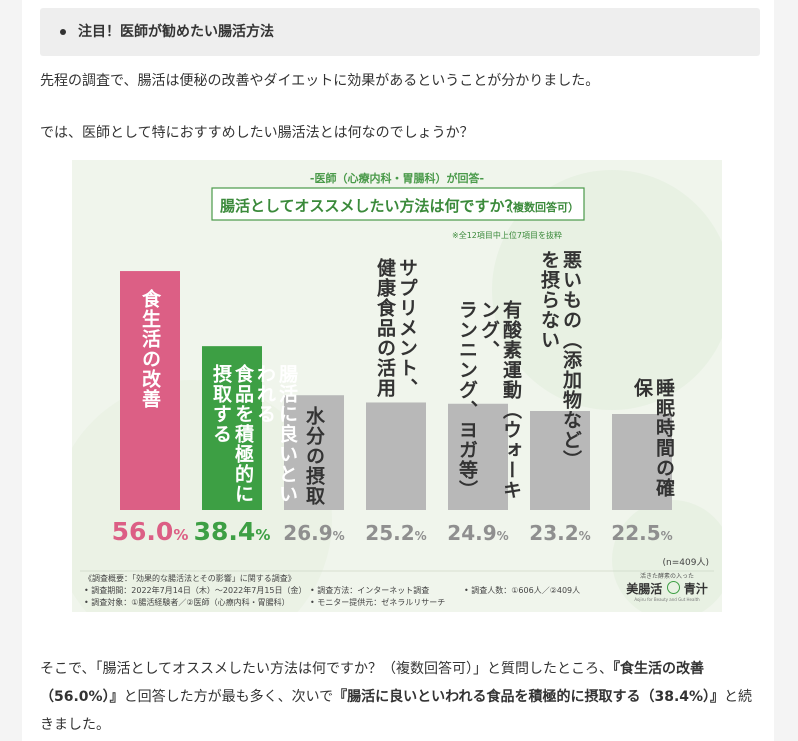  Describe the element at coordinates (400, 32) in the screenshot. I see `note-box: 注目！医師が勧めたい腸活方法` at that location.